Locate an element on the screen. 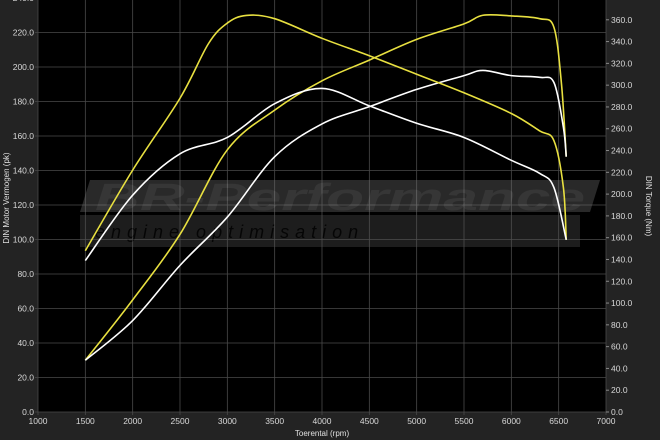 The height and width of the screenshot is (440, 660). y-right-tick-label: 40.0 is located at coordinates (619, 368).